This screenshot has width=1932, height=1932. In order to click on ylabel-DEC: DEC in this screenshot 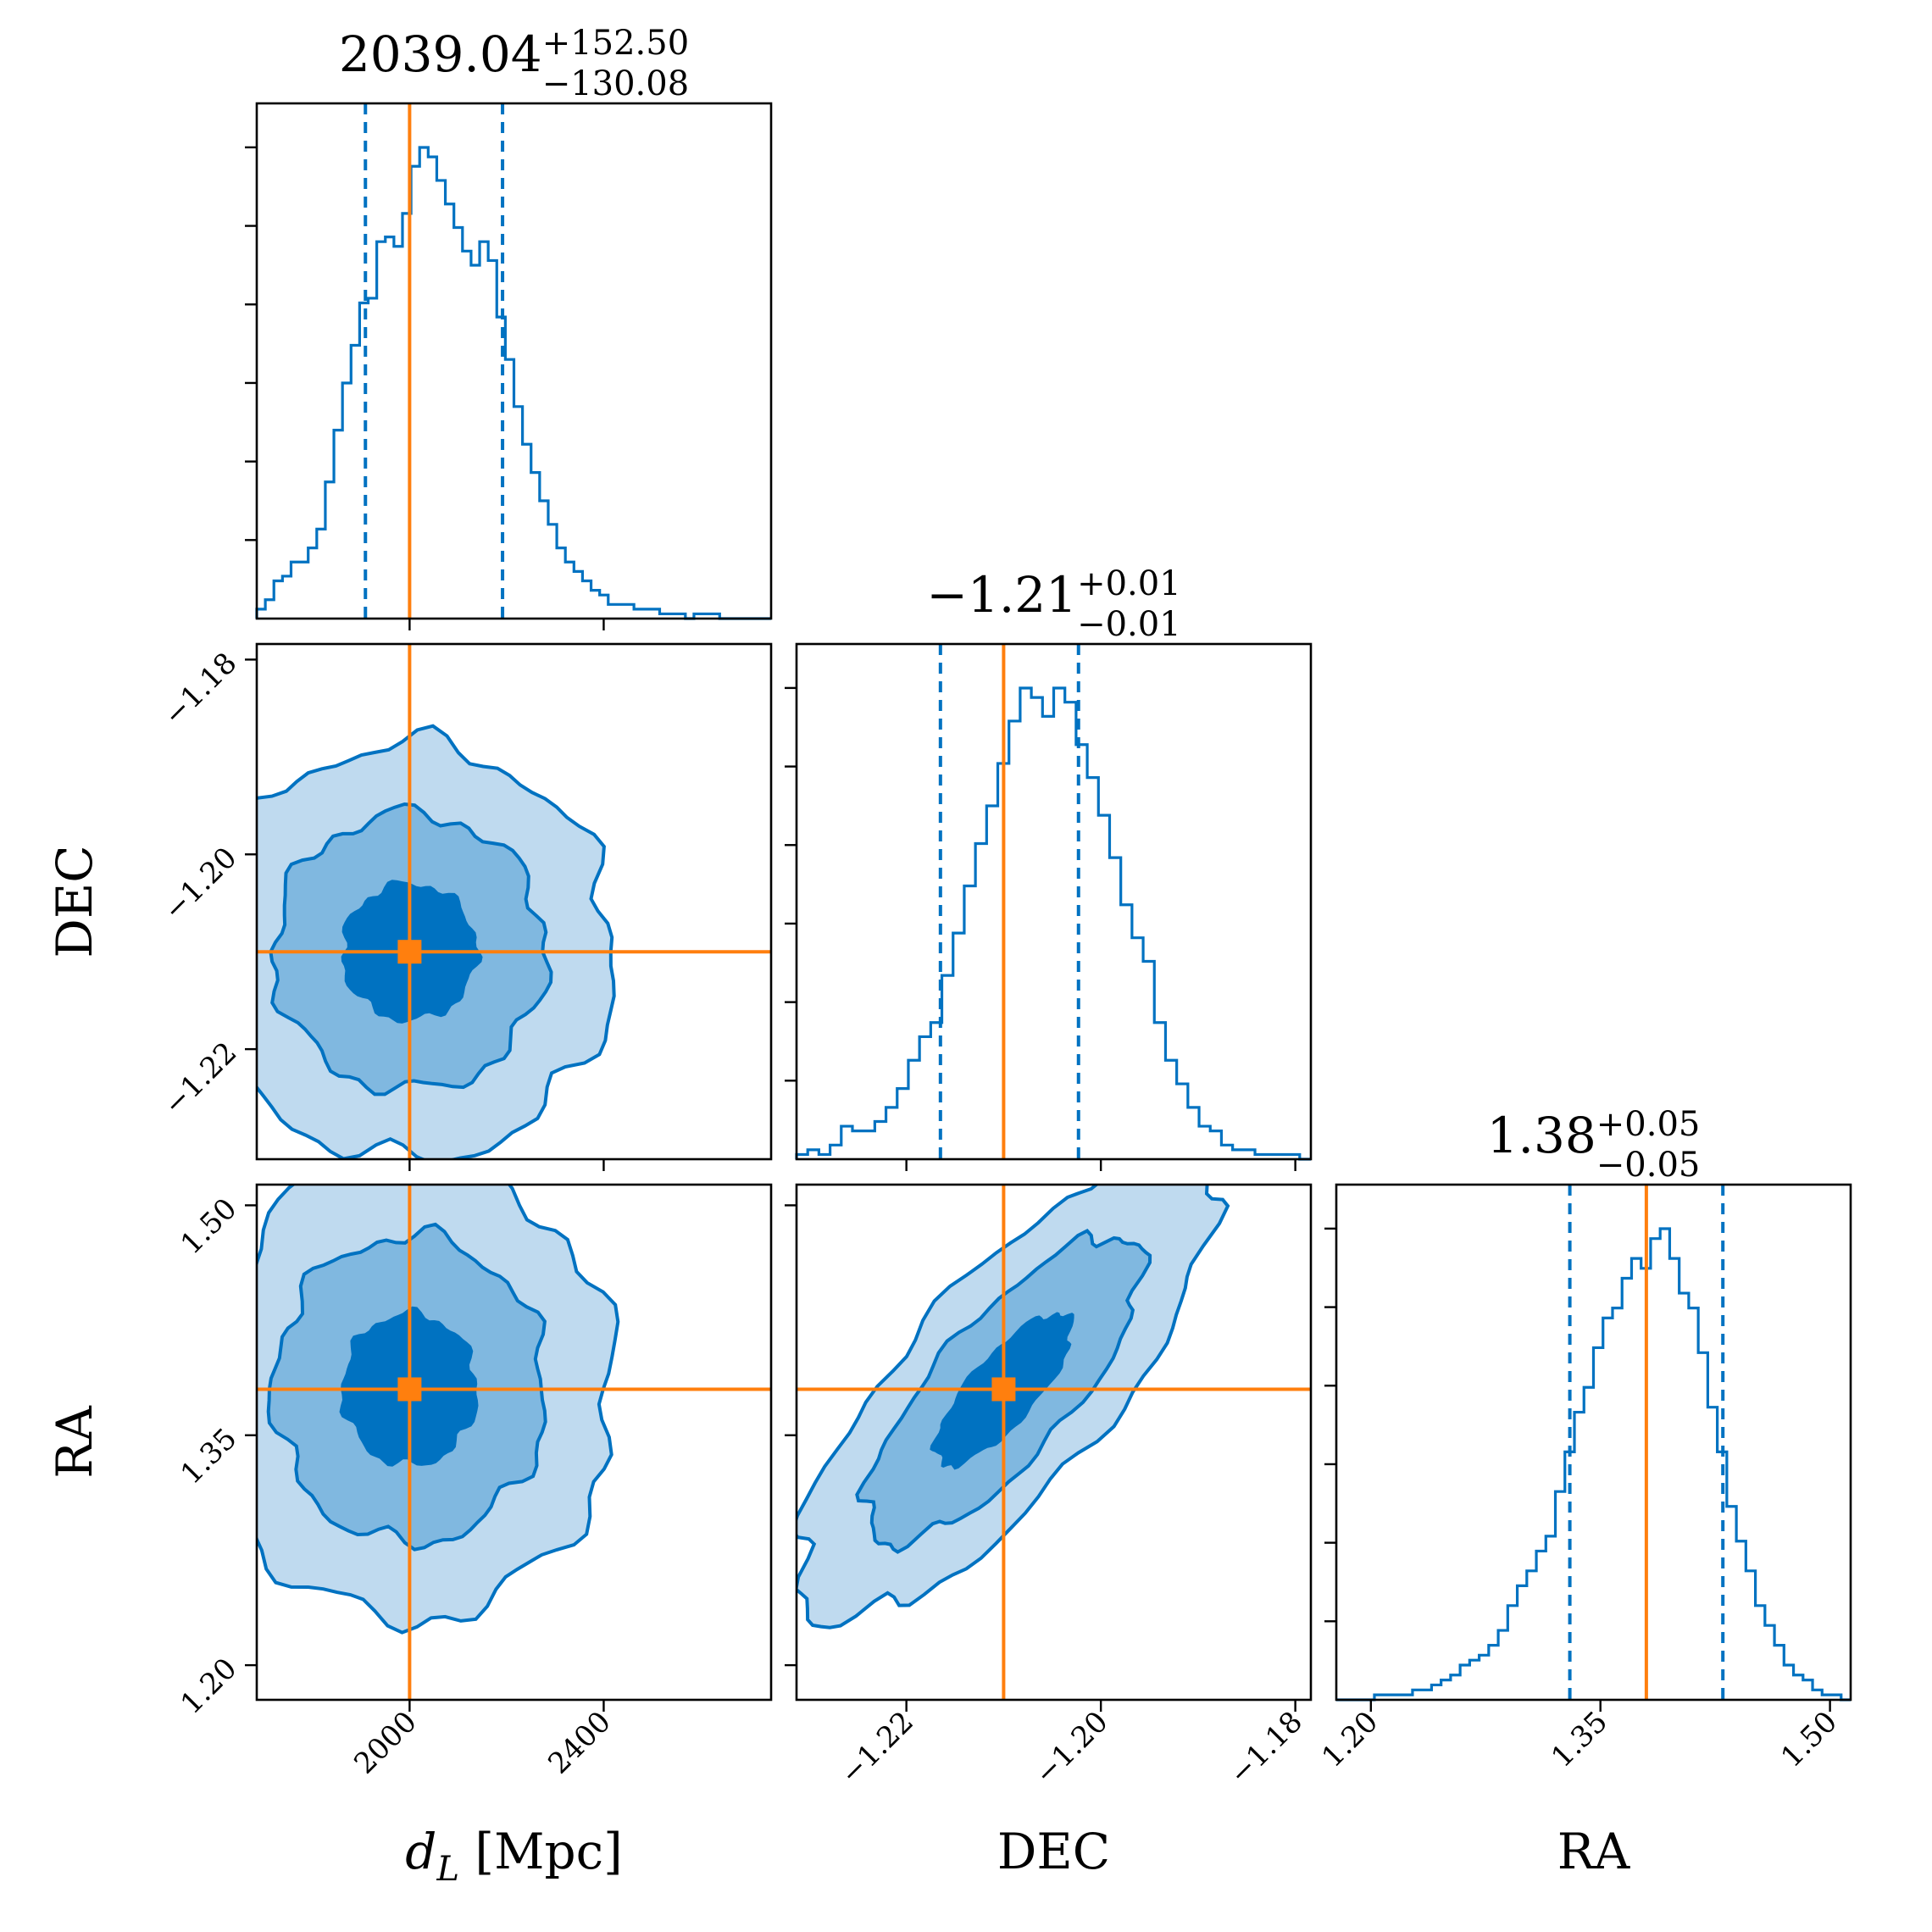, I will do `click(74, 901)`.